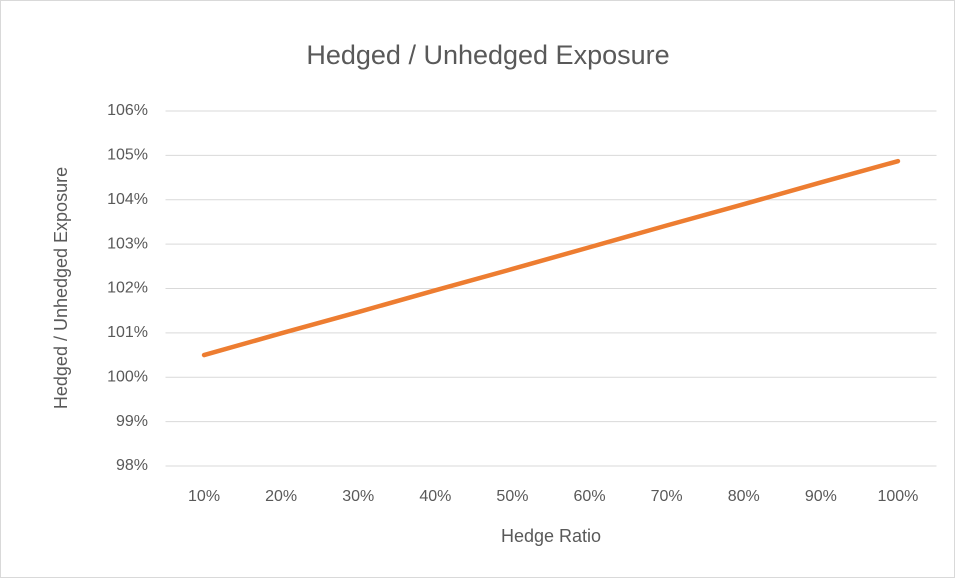 The image size is (956, 579). I want to click on x-tick-label: 70%, so click(667, 496).